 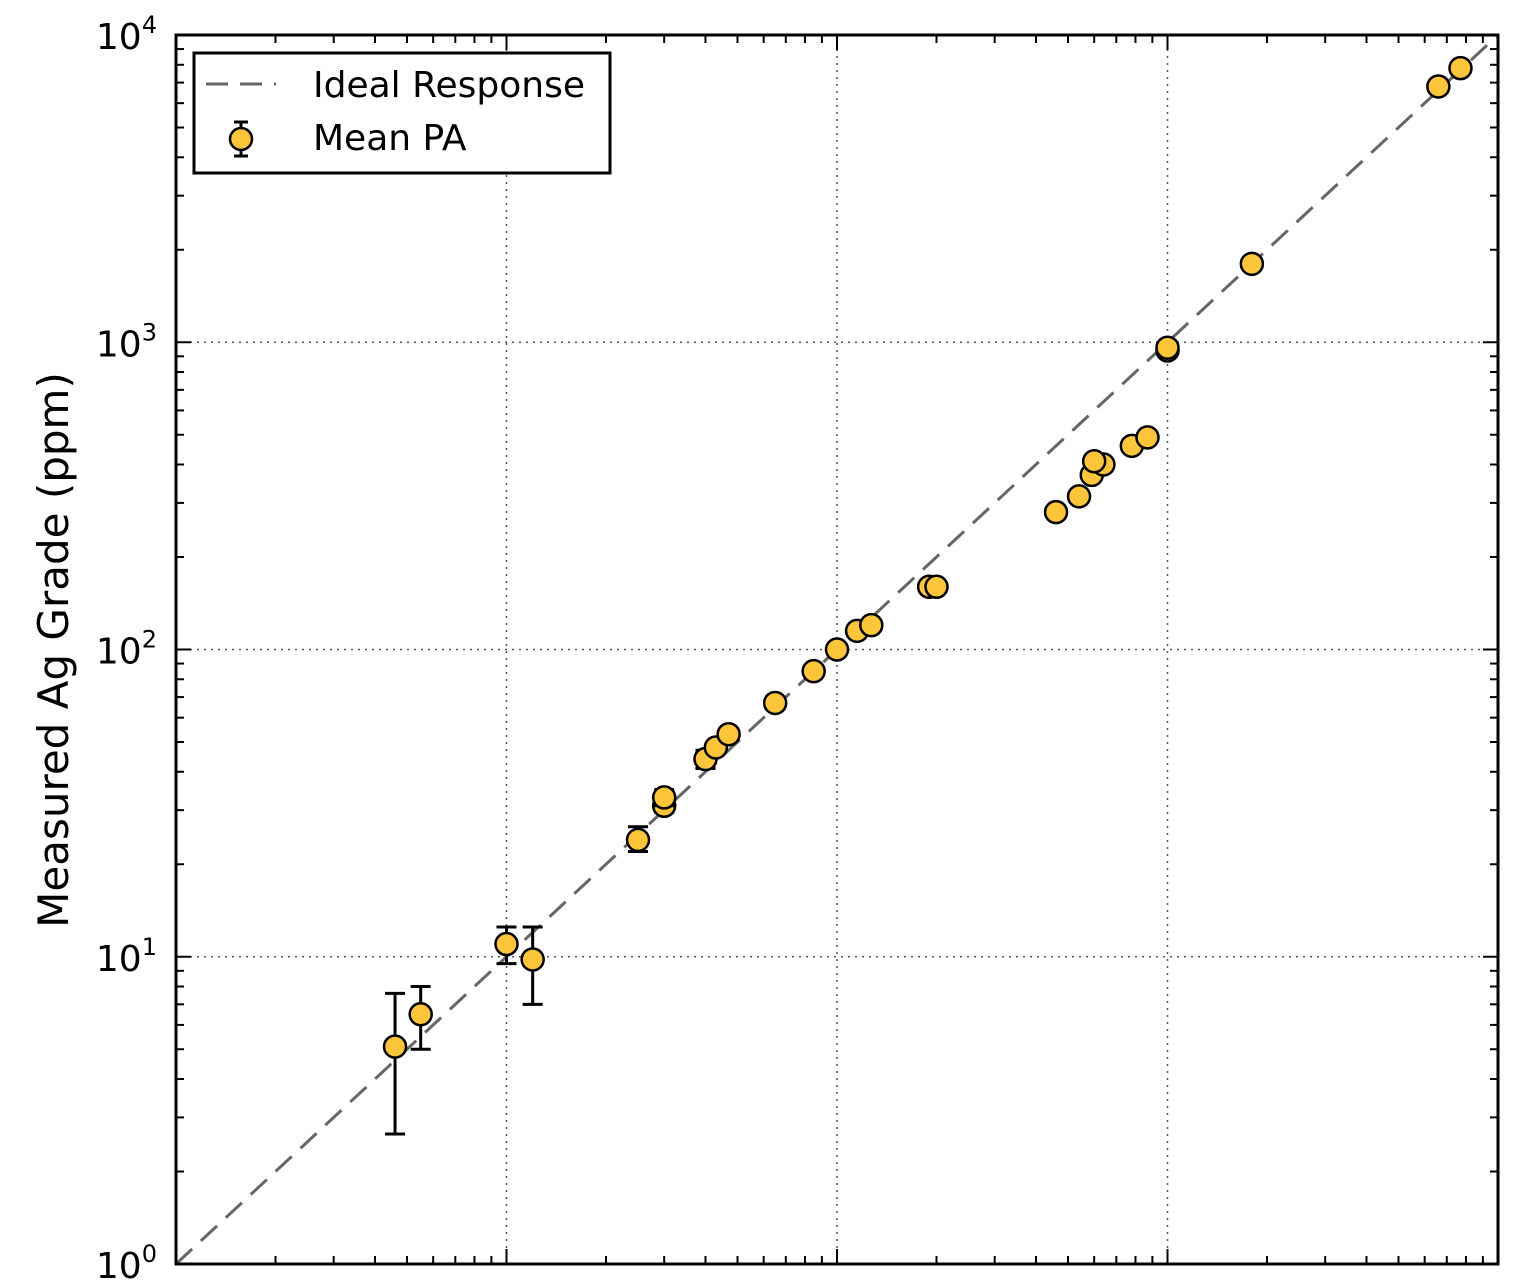 I want to click on y-tick-labels: 100 10¹ 10² 10³ 10⁴, so click(x=126, y=646).